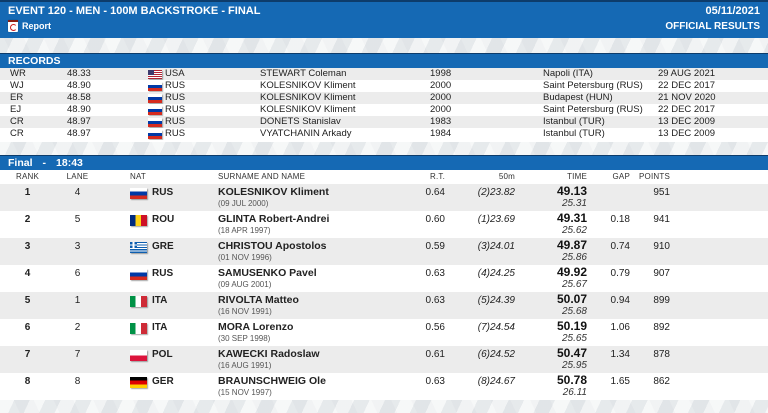  I want to click on col-lane: LANE, so click(77, 176).